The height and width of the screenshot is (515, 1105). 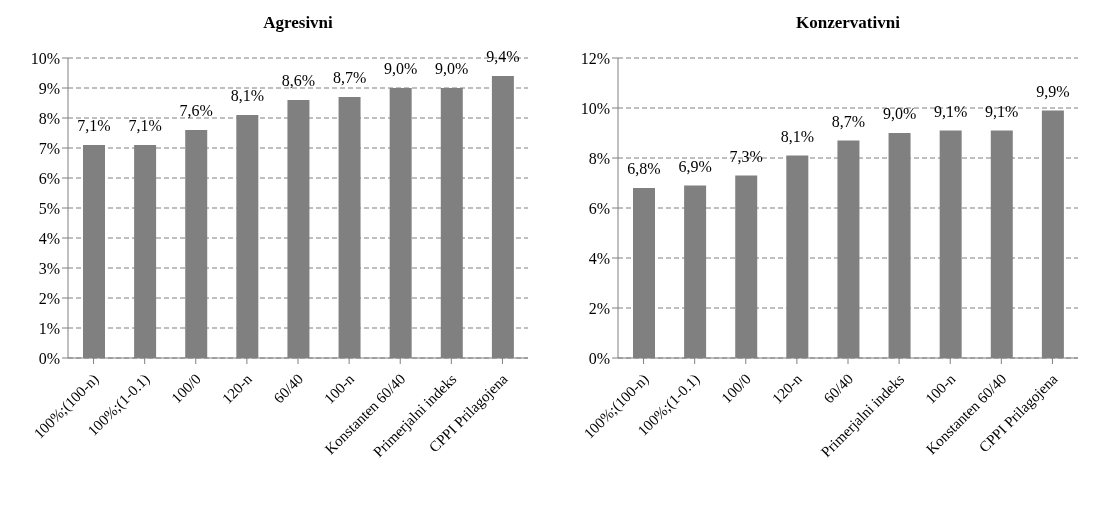 I want to click on chart-title: Agresivni, so click(x=298, y=23).